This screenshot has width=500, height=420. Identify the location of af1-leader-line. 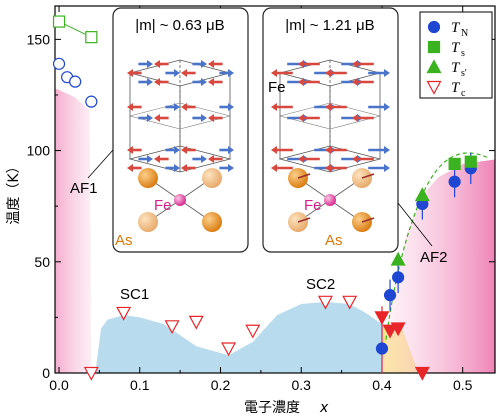
(100, 164).